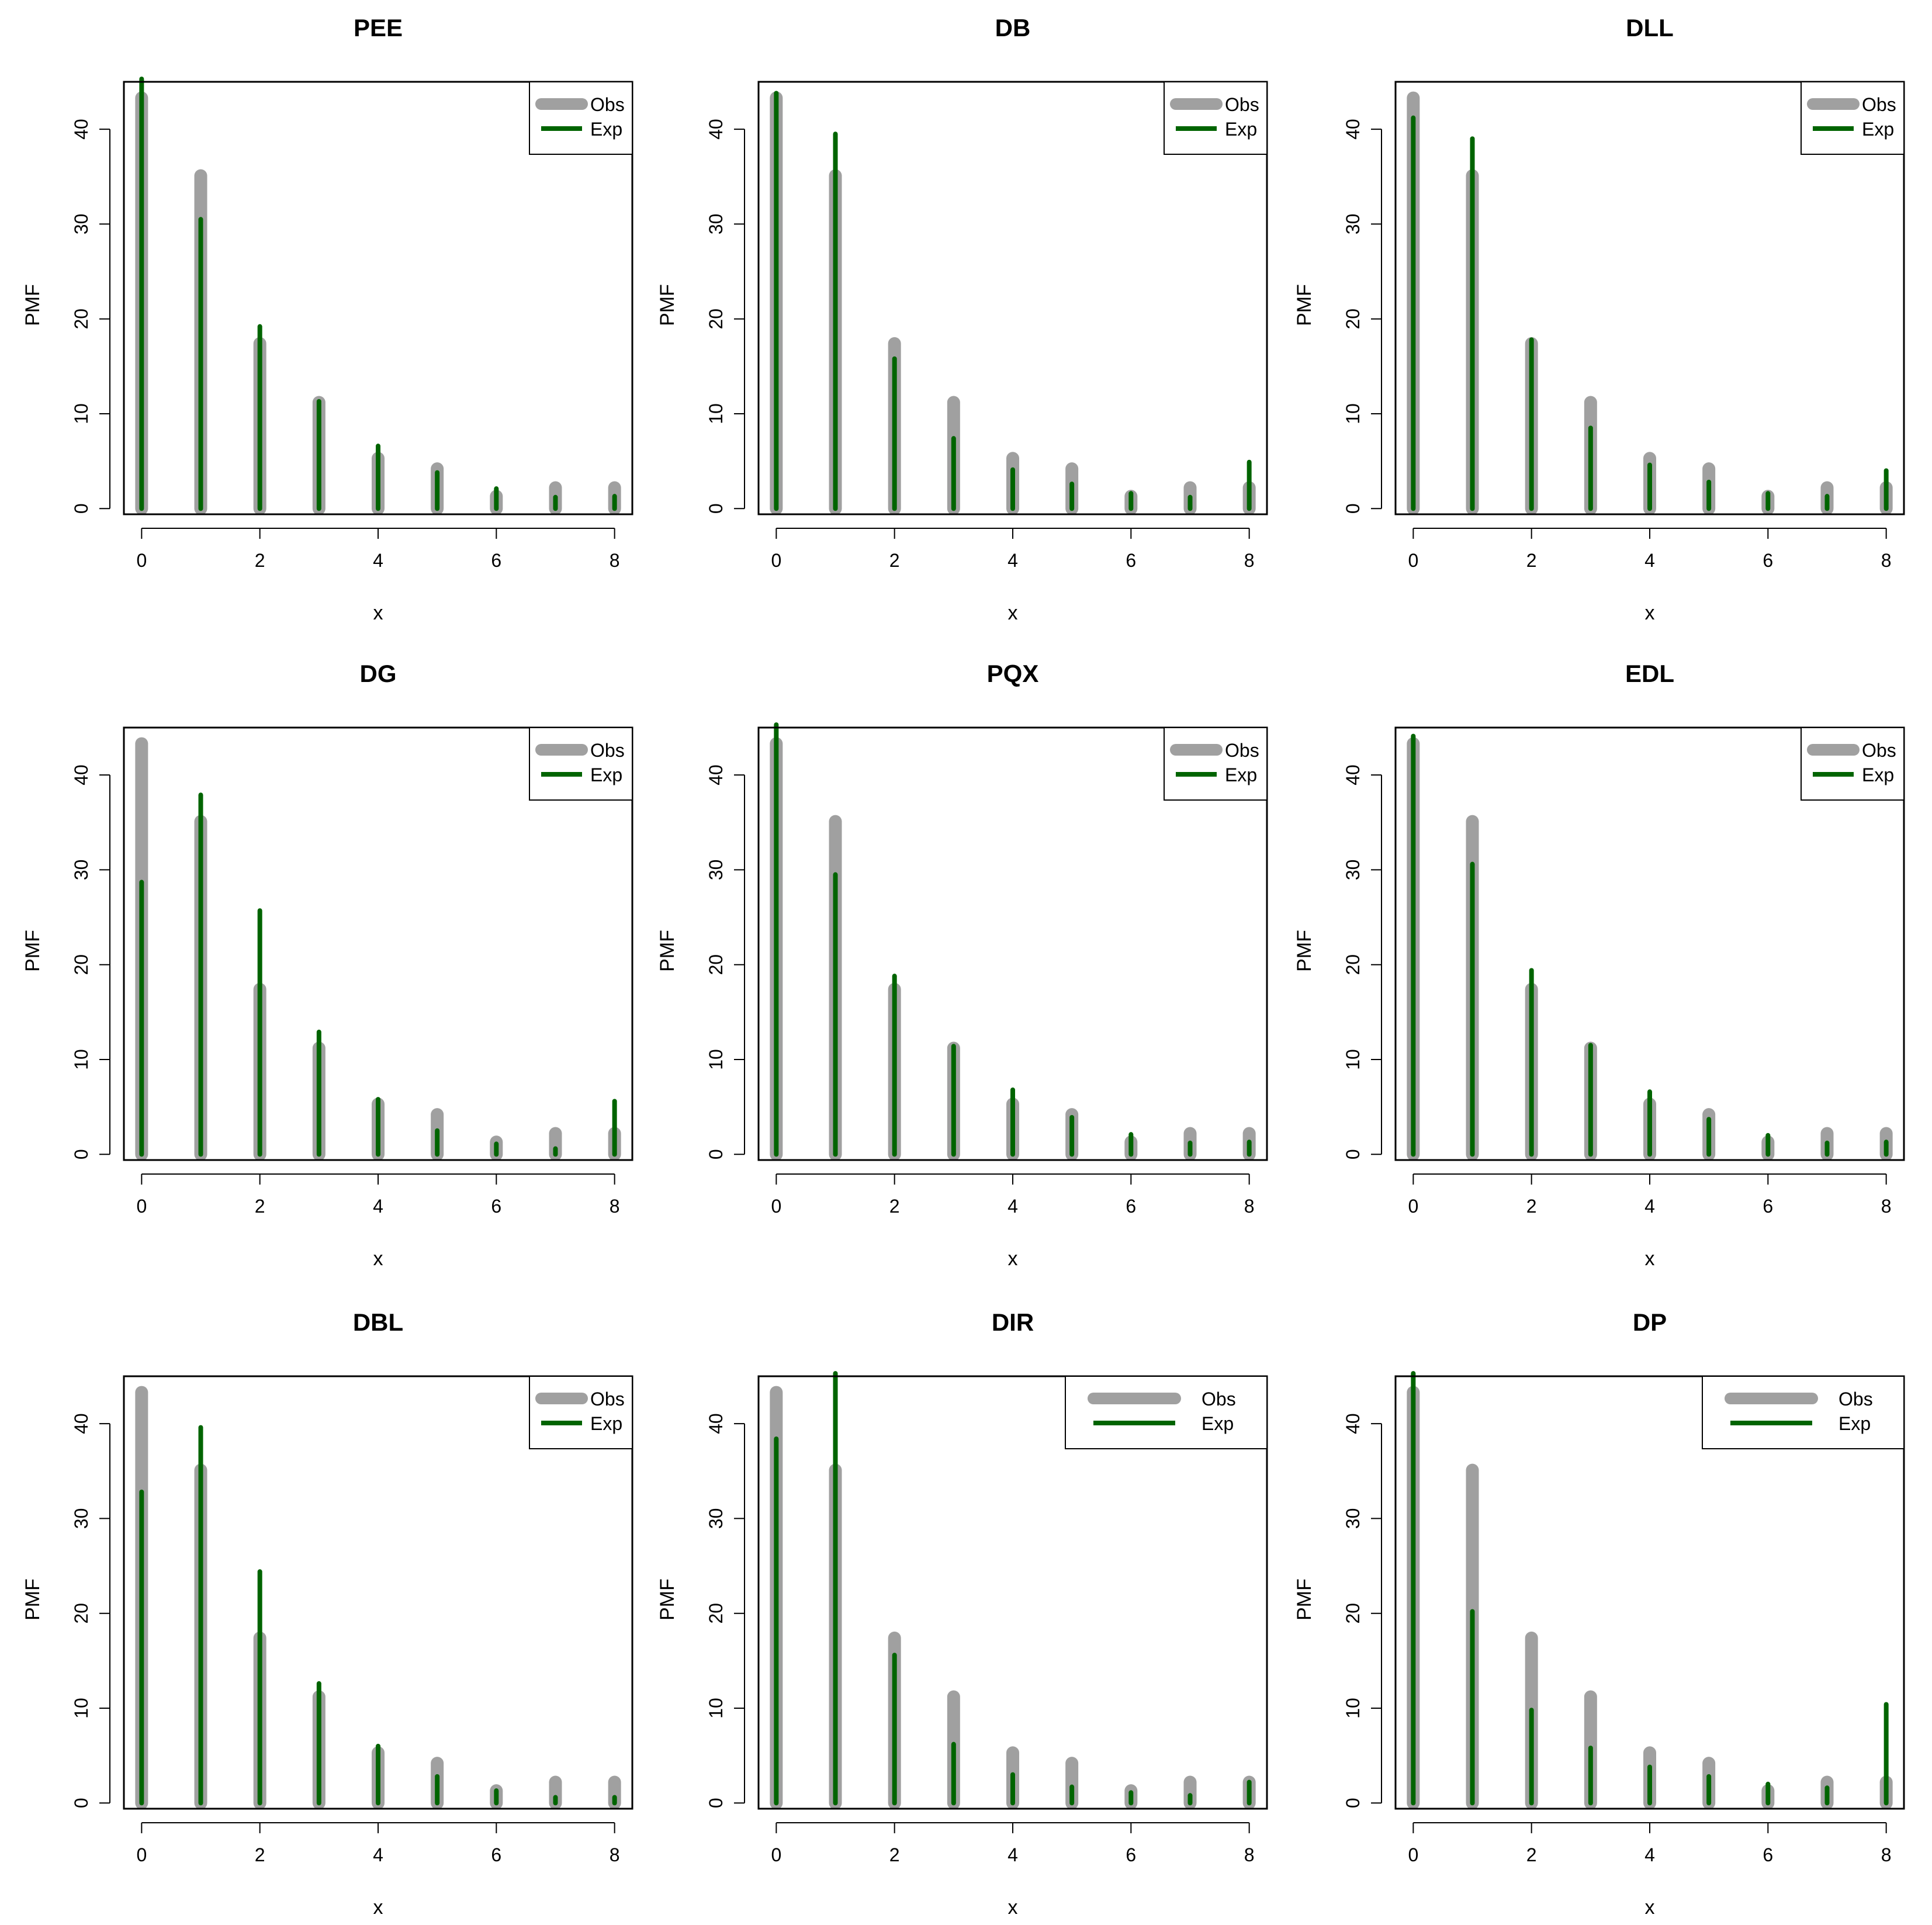 The image size is (1932, 1925). What do you see at coordinates (1650, 1322) in the screenshot?
I see `chart-title: DP` at bounding box center [1650, 1322].